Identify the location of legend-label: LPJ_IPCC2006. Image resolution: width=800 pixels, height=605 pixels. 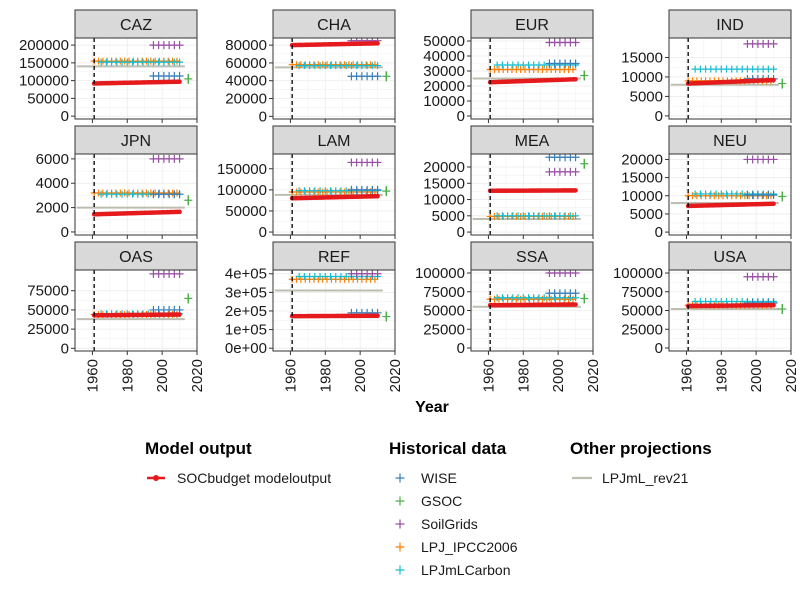
(469, 547).